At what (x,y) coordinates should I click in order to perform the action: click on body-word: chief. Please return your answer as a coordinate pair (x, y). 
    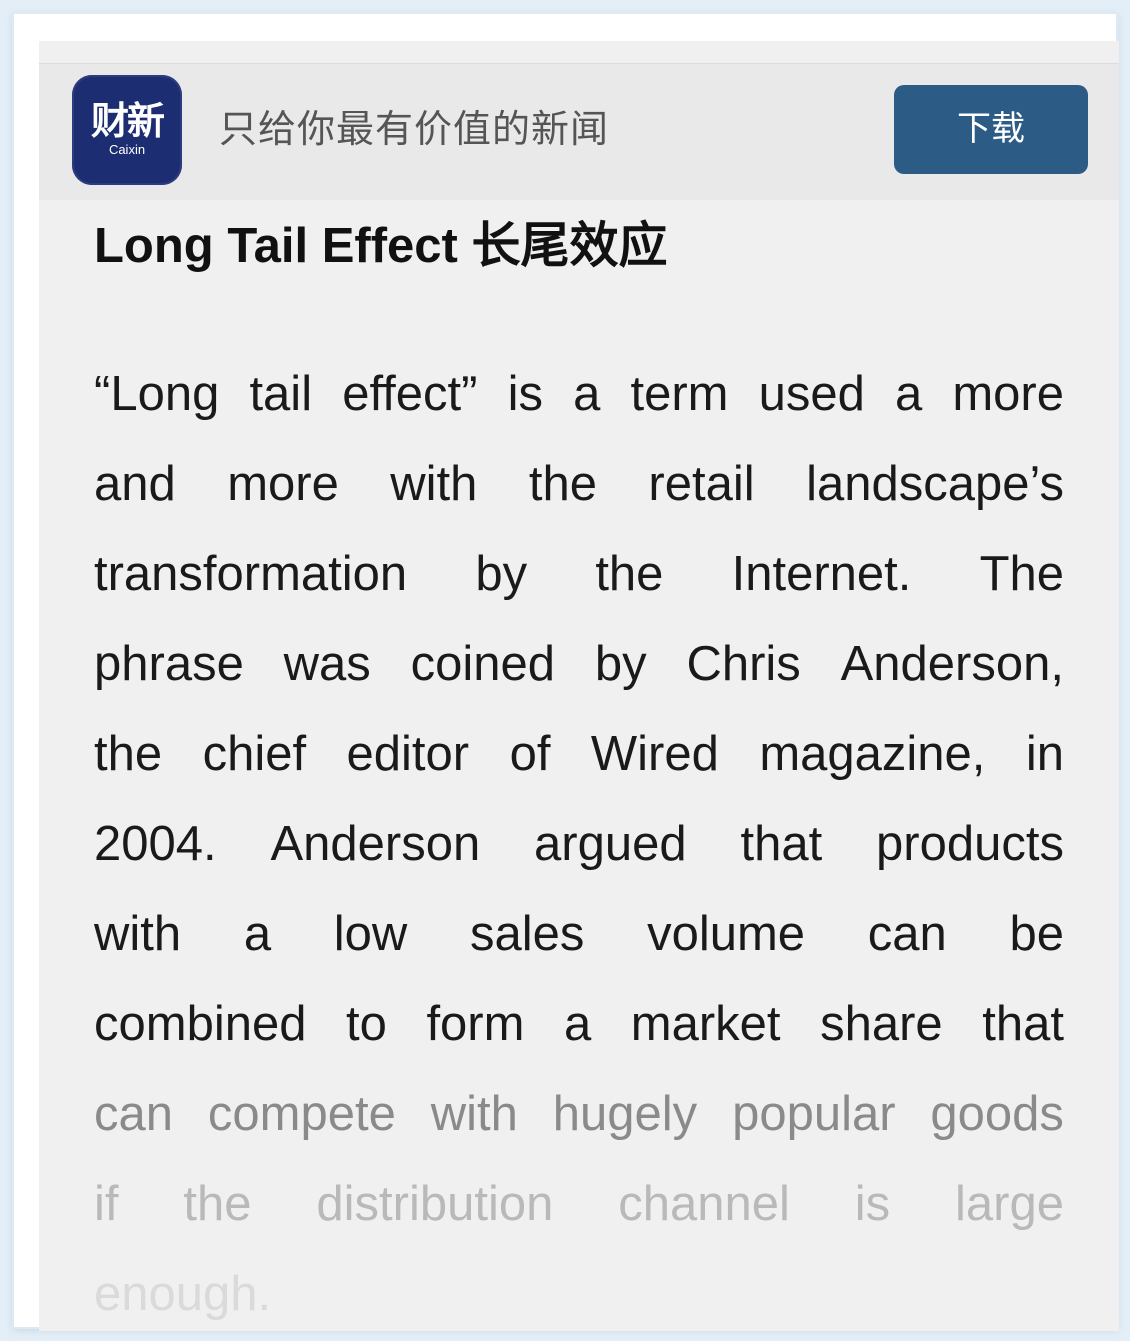
    Looking at the image, I should click on (254, 754).